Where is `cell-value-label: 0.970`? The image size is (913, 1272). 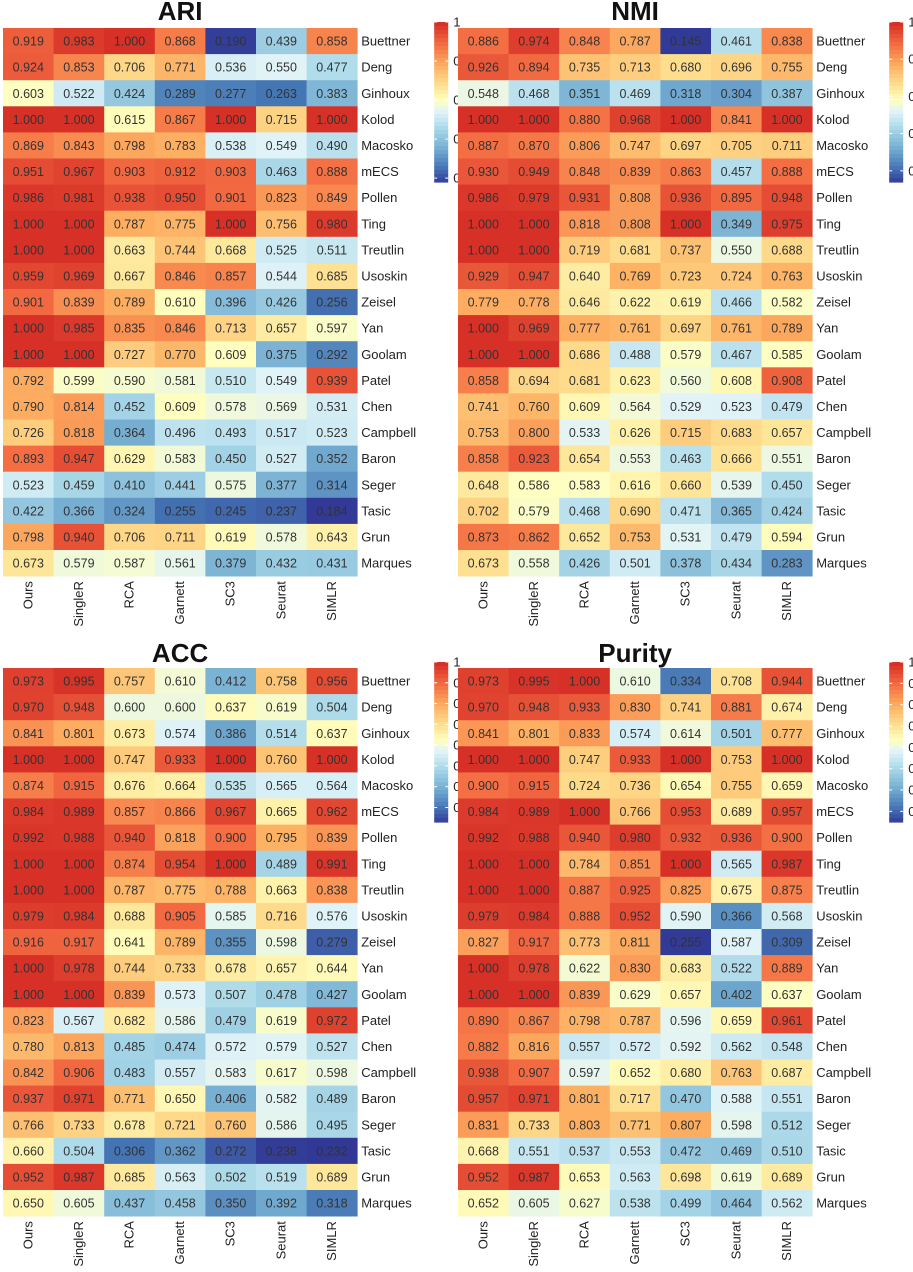
cell-value-label: 0.970 is located at coordinates (28, 708).